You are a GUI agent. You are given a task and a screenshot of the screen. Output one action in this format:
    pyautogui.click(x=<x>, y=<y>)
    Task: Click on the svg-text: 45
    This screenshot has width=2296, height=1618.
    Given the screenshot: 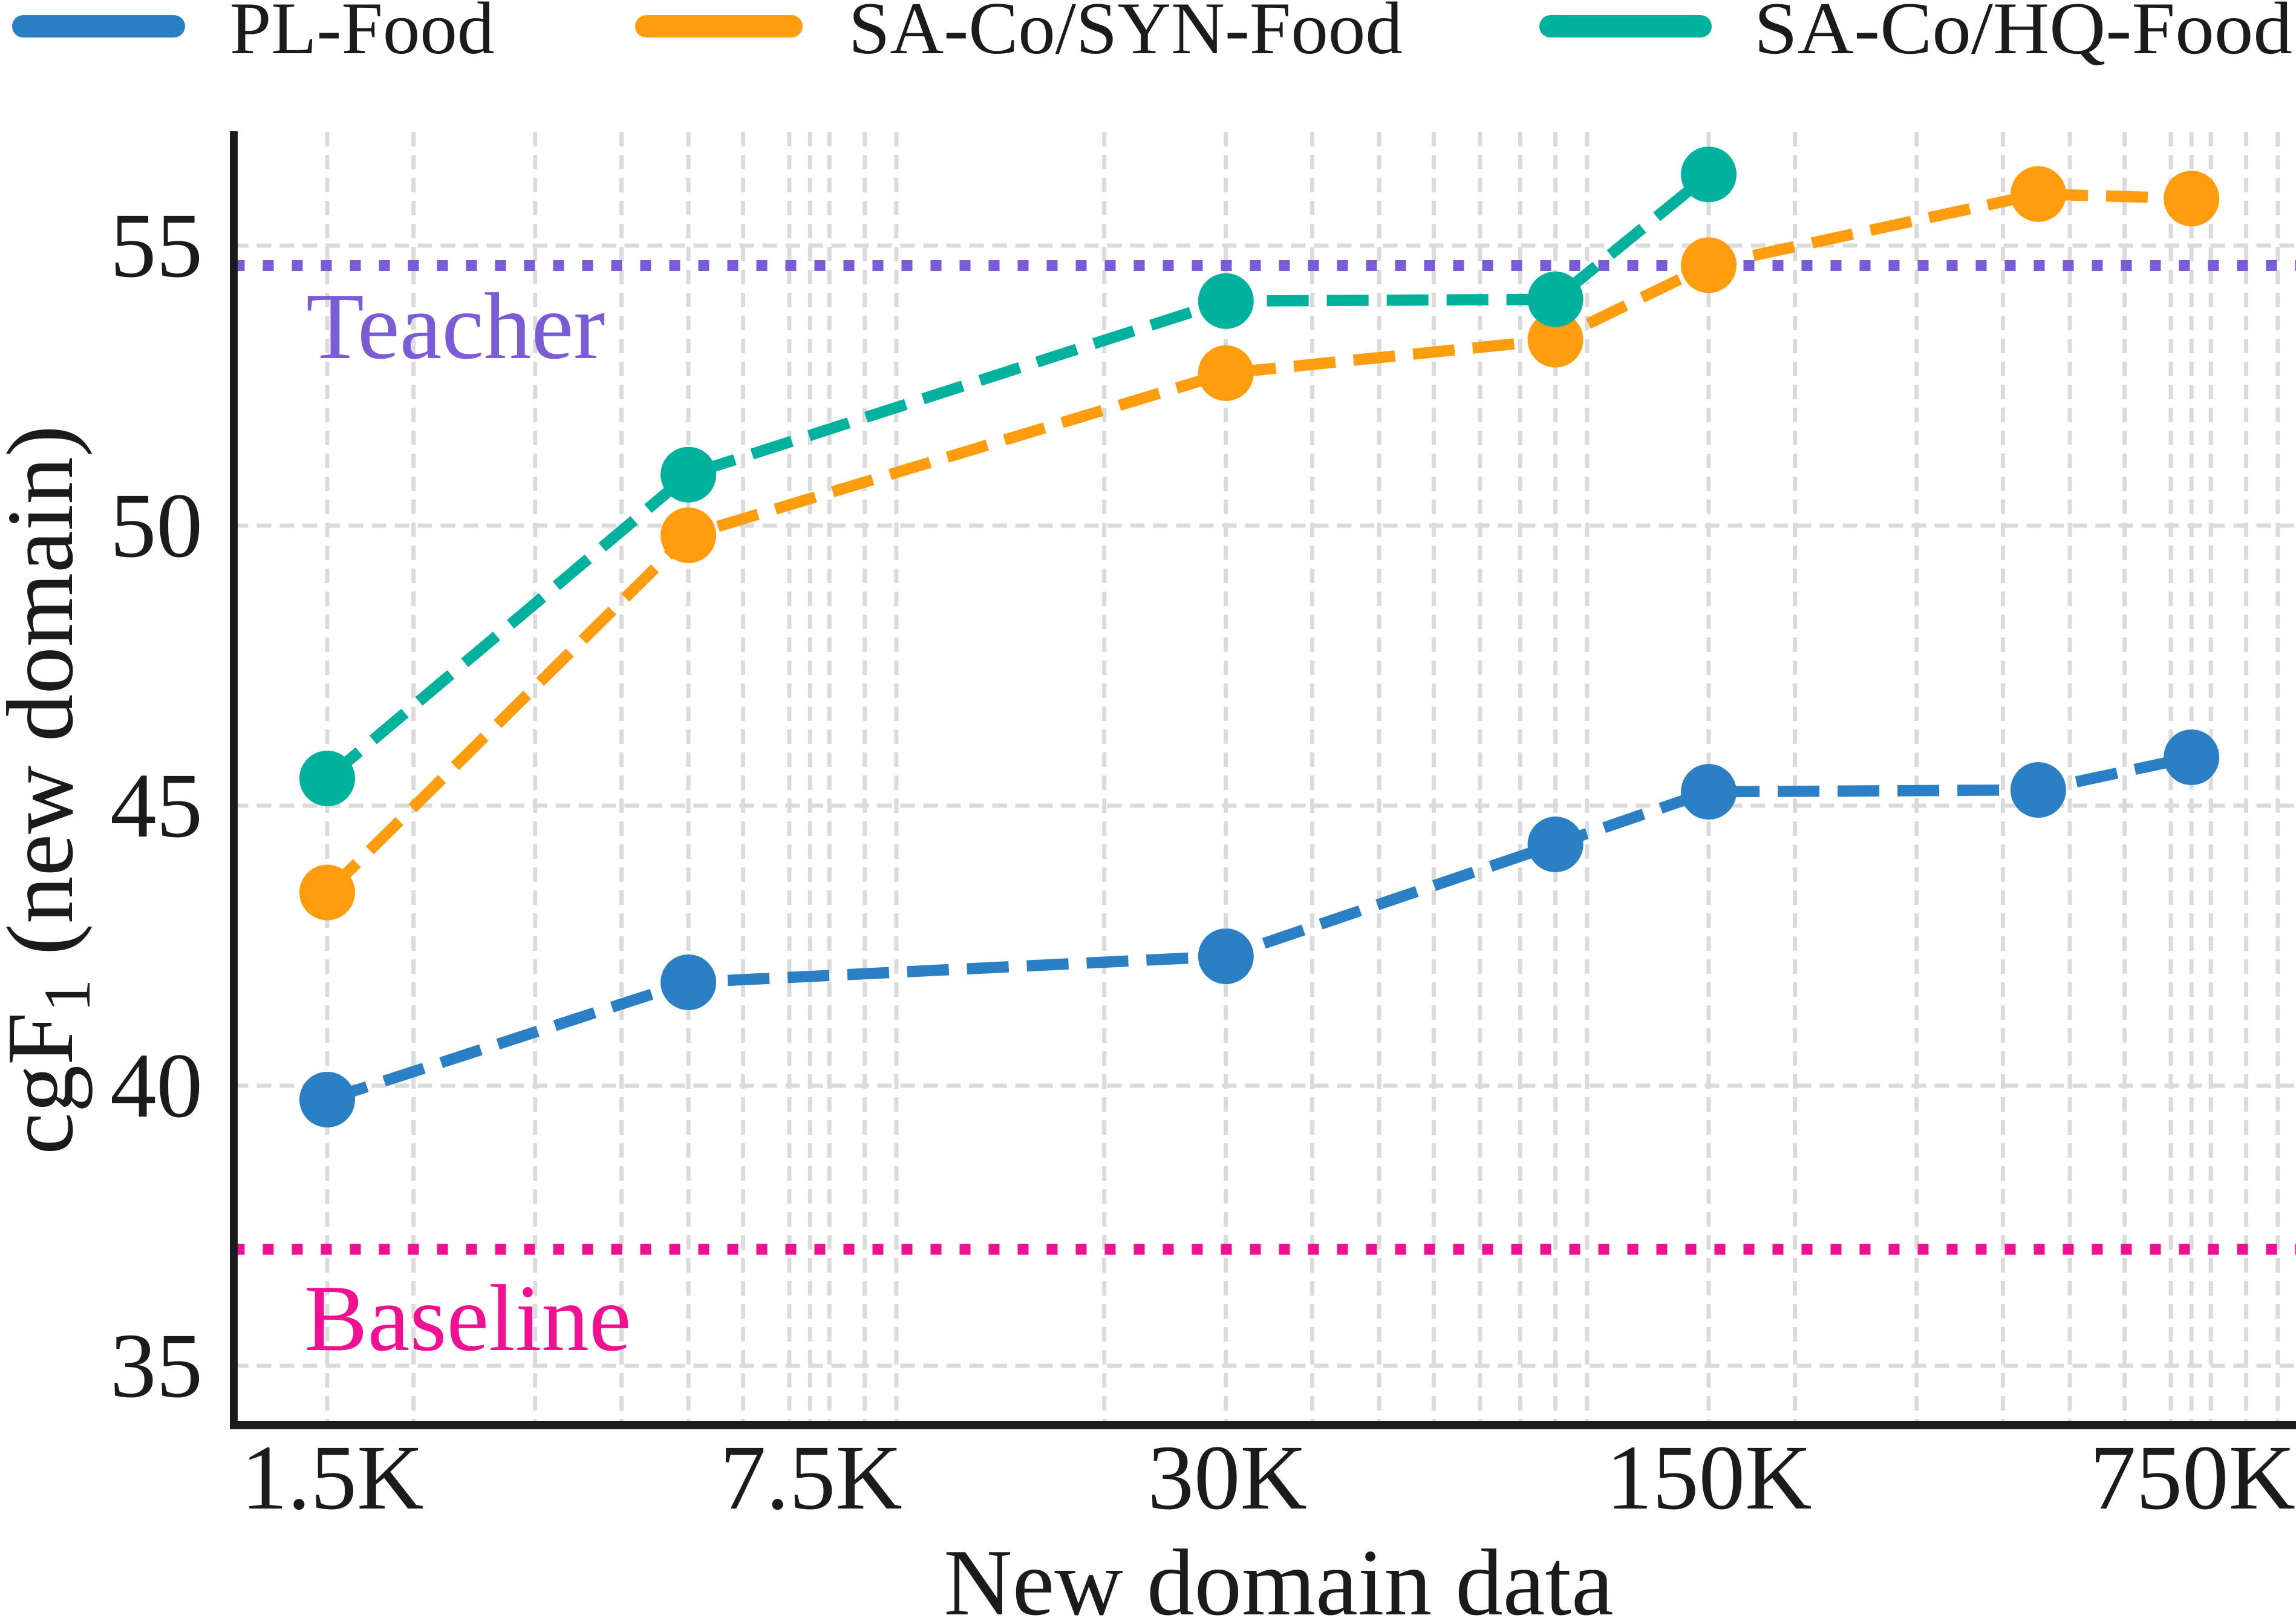 What is the action you would take?
    pyautogui.click(x=157, y=806)
    